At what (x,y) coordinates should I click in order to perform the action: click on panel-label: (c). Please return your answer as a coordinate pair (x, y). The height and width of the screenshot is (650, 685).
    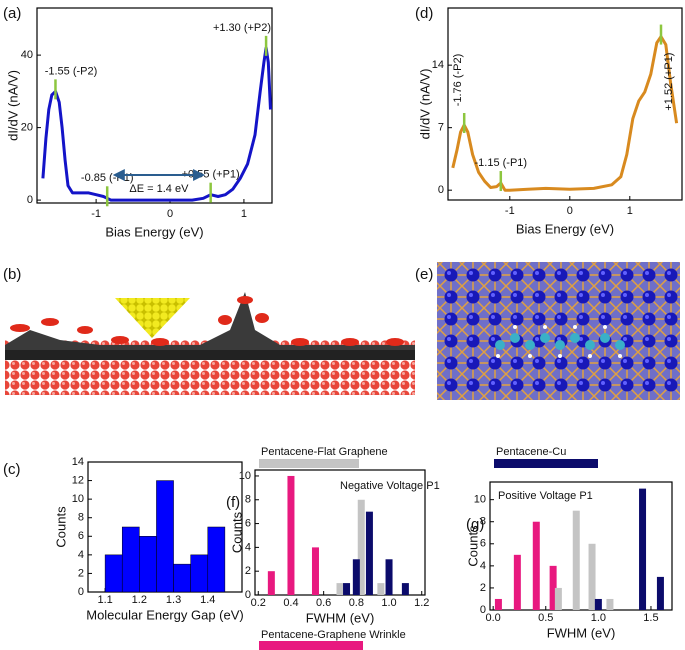
    Looking at the image, I should click on (12, 469).